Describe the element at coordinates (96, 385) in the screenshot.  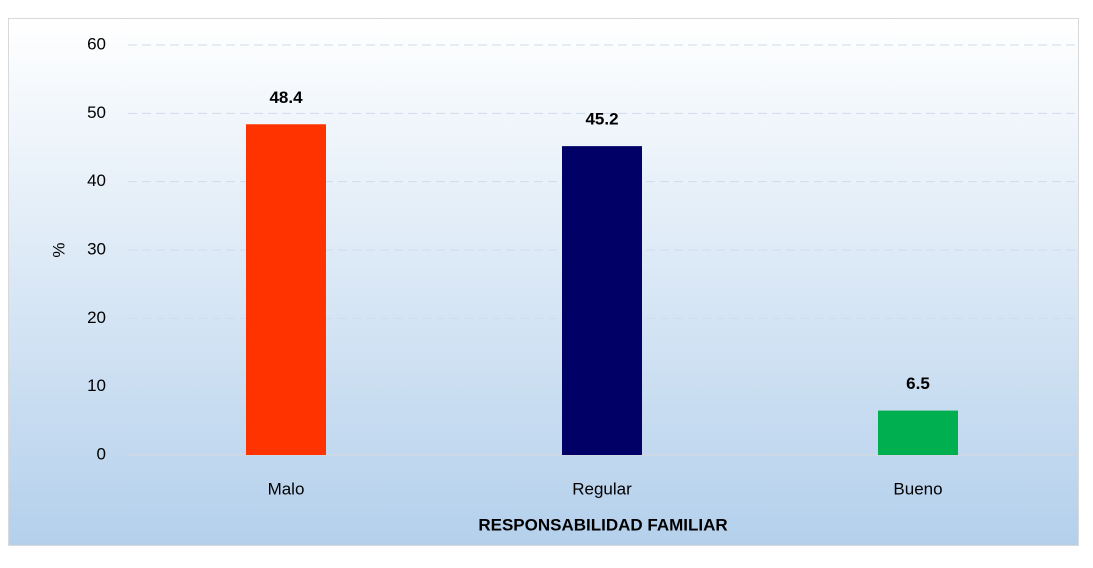
I see `y-tick-label: 10` at that location.